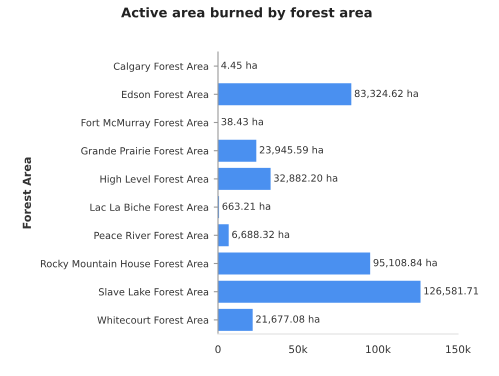 This screenshot has width=499, height=376. Describe the element at coordinates (242, 122) in the screenshot. I see `data-label: 38.43 ha` at that location.